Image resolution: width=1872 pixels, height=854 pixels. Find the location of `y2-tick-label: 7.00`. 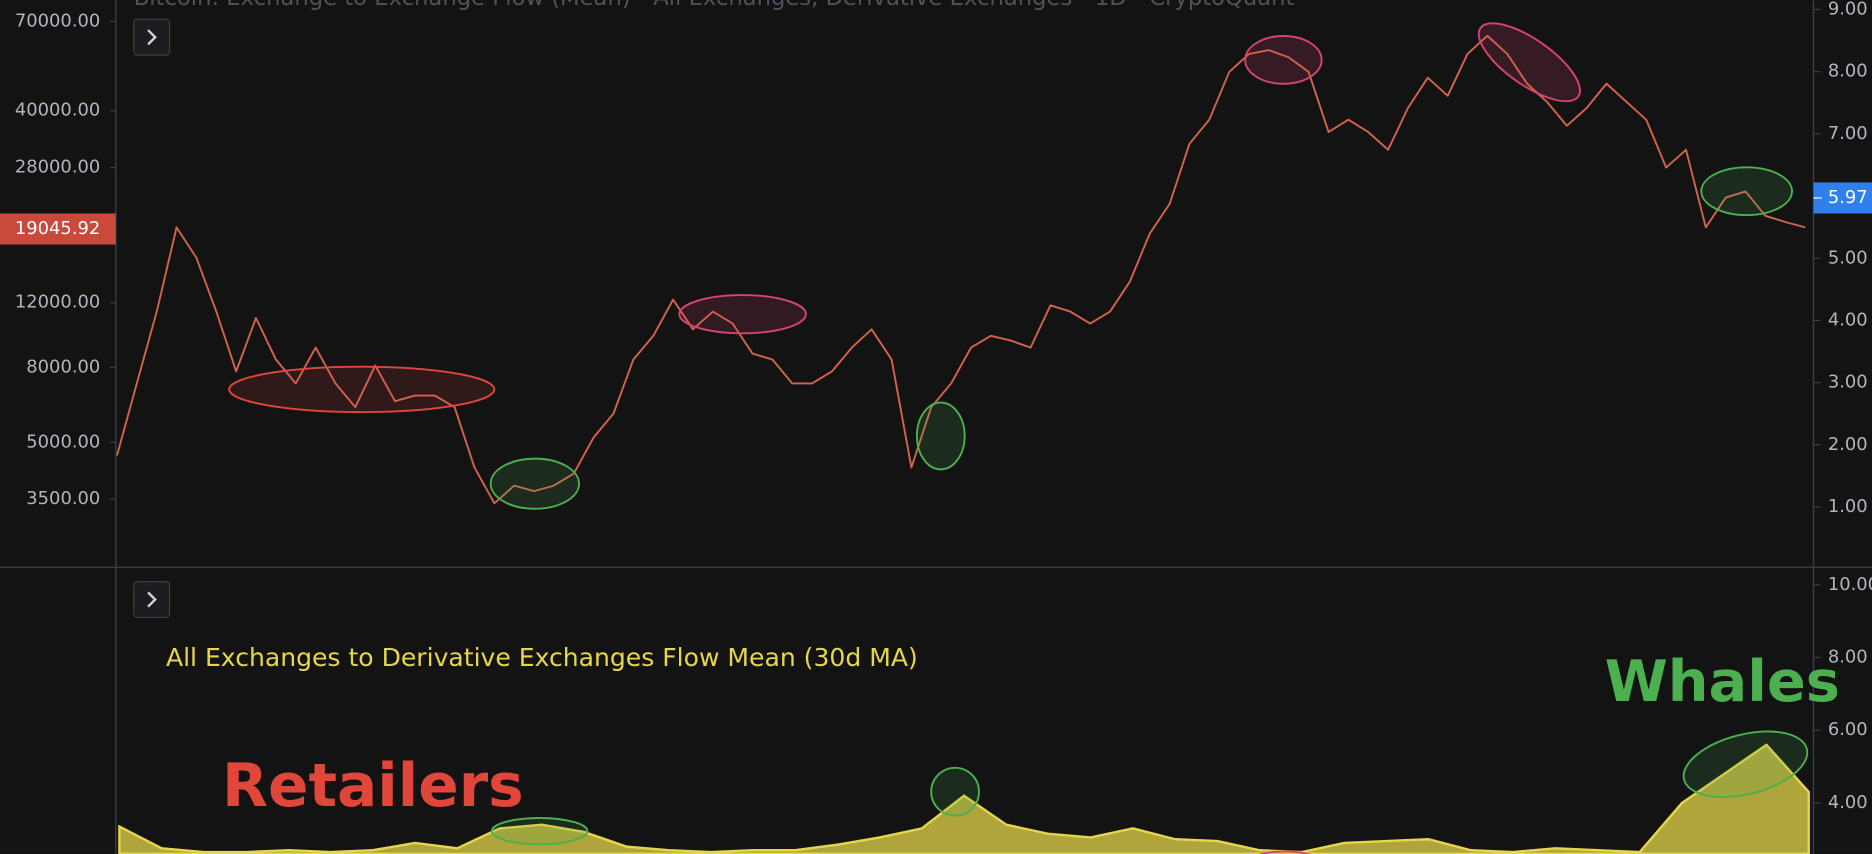

y2-tick-label: 7.00 is located at coordinates (1848, 133).